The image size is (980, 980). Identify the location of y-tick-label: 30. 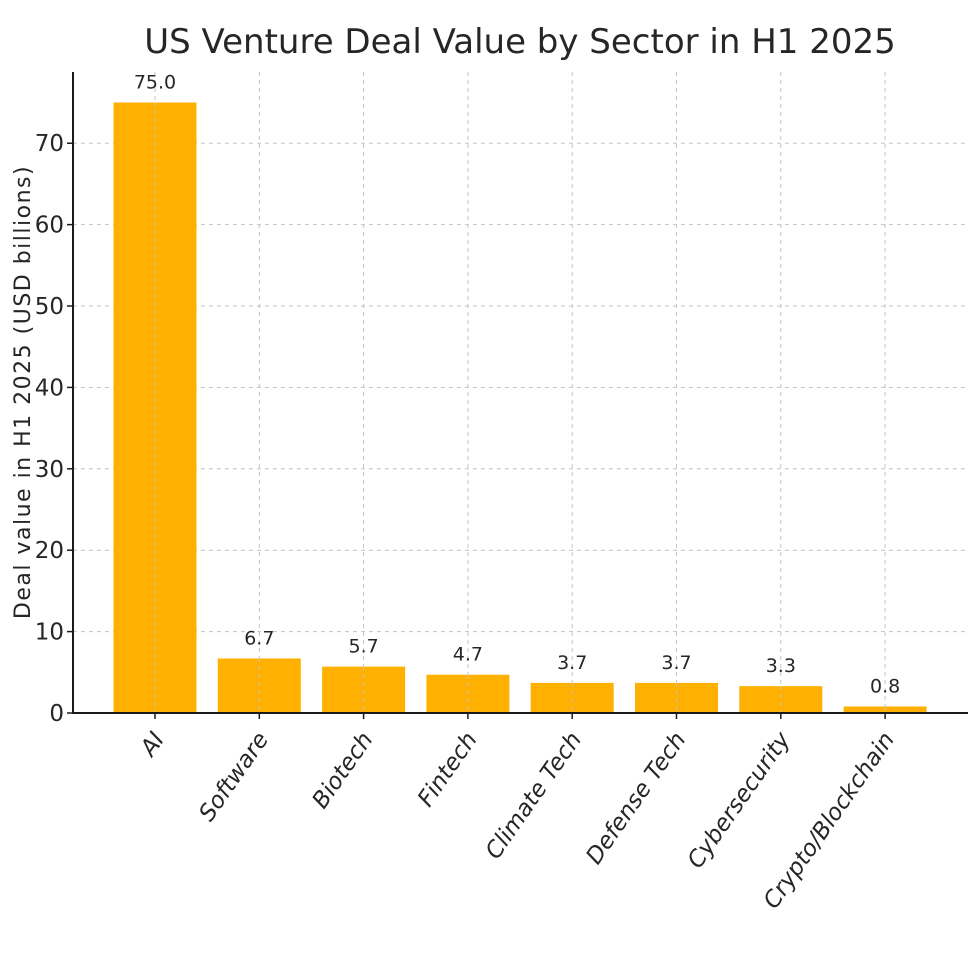
(49, 470).